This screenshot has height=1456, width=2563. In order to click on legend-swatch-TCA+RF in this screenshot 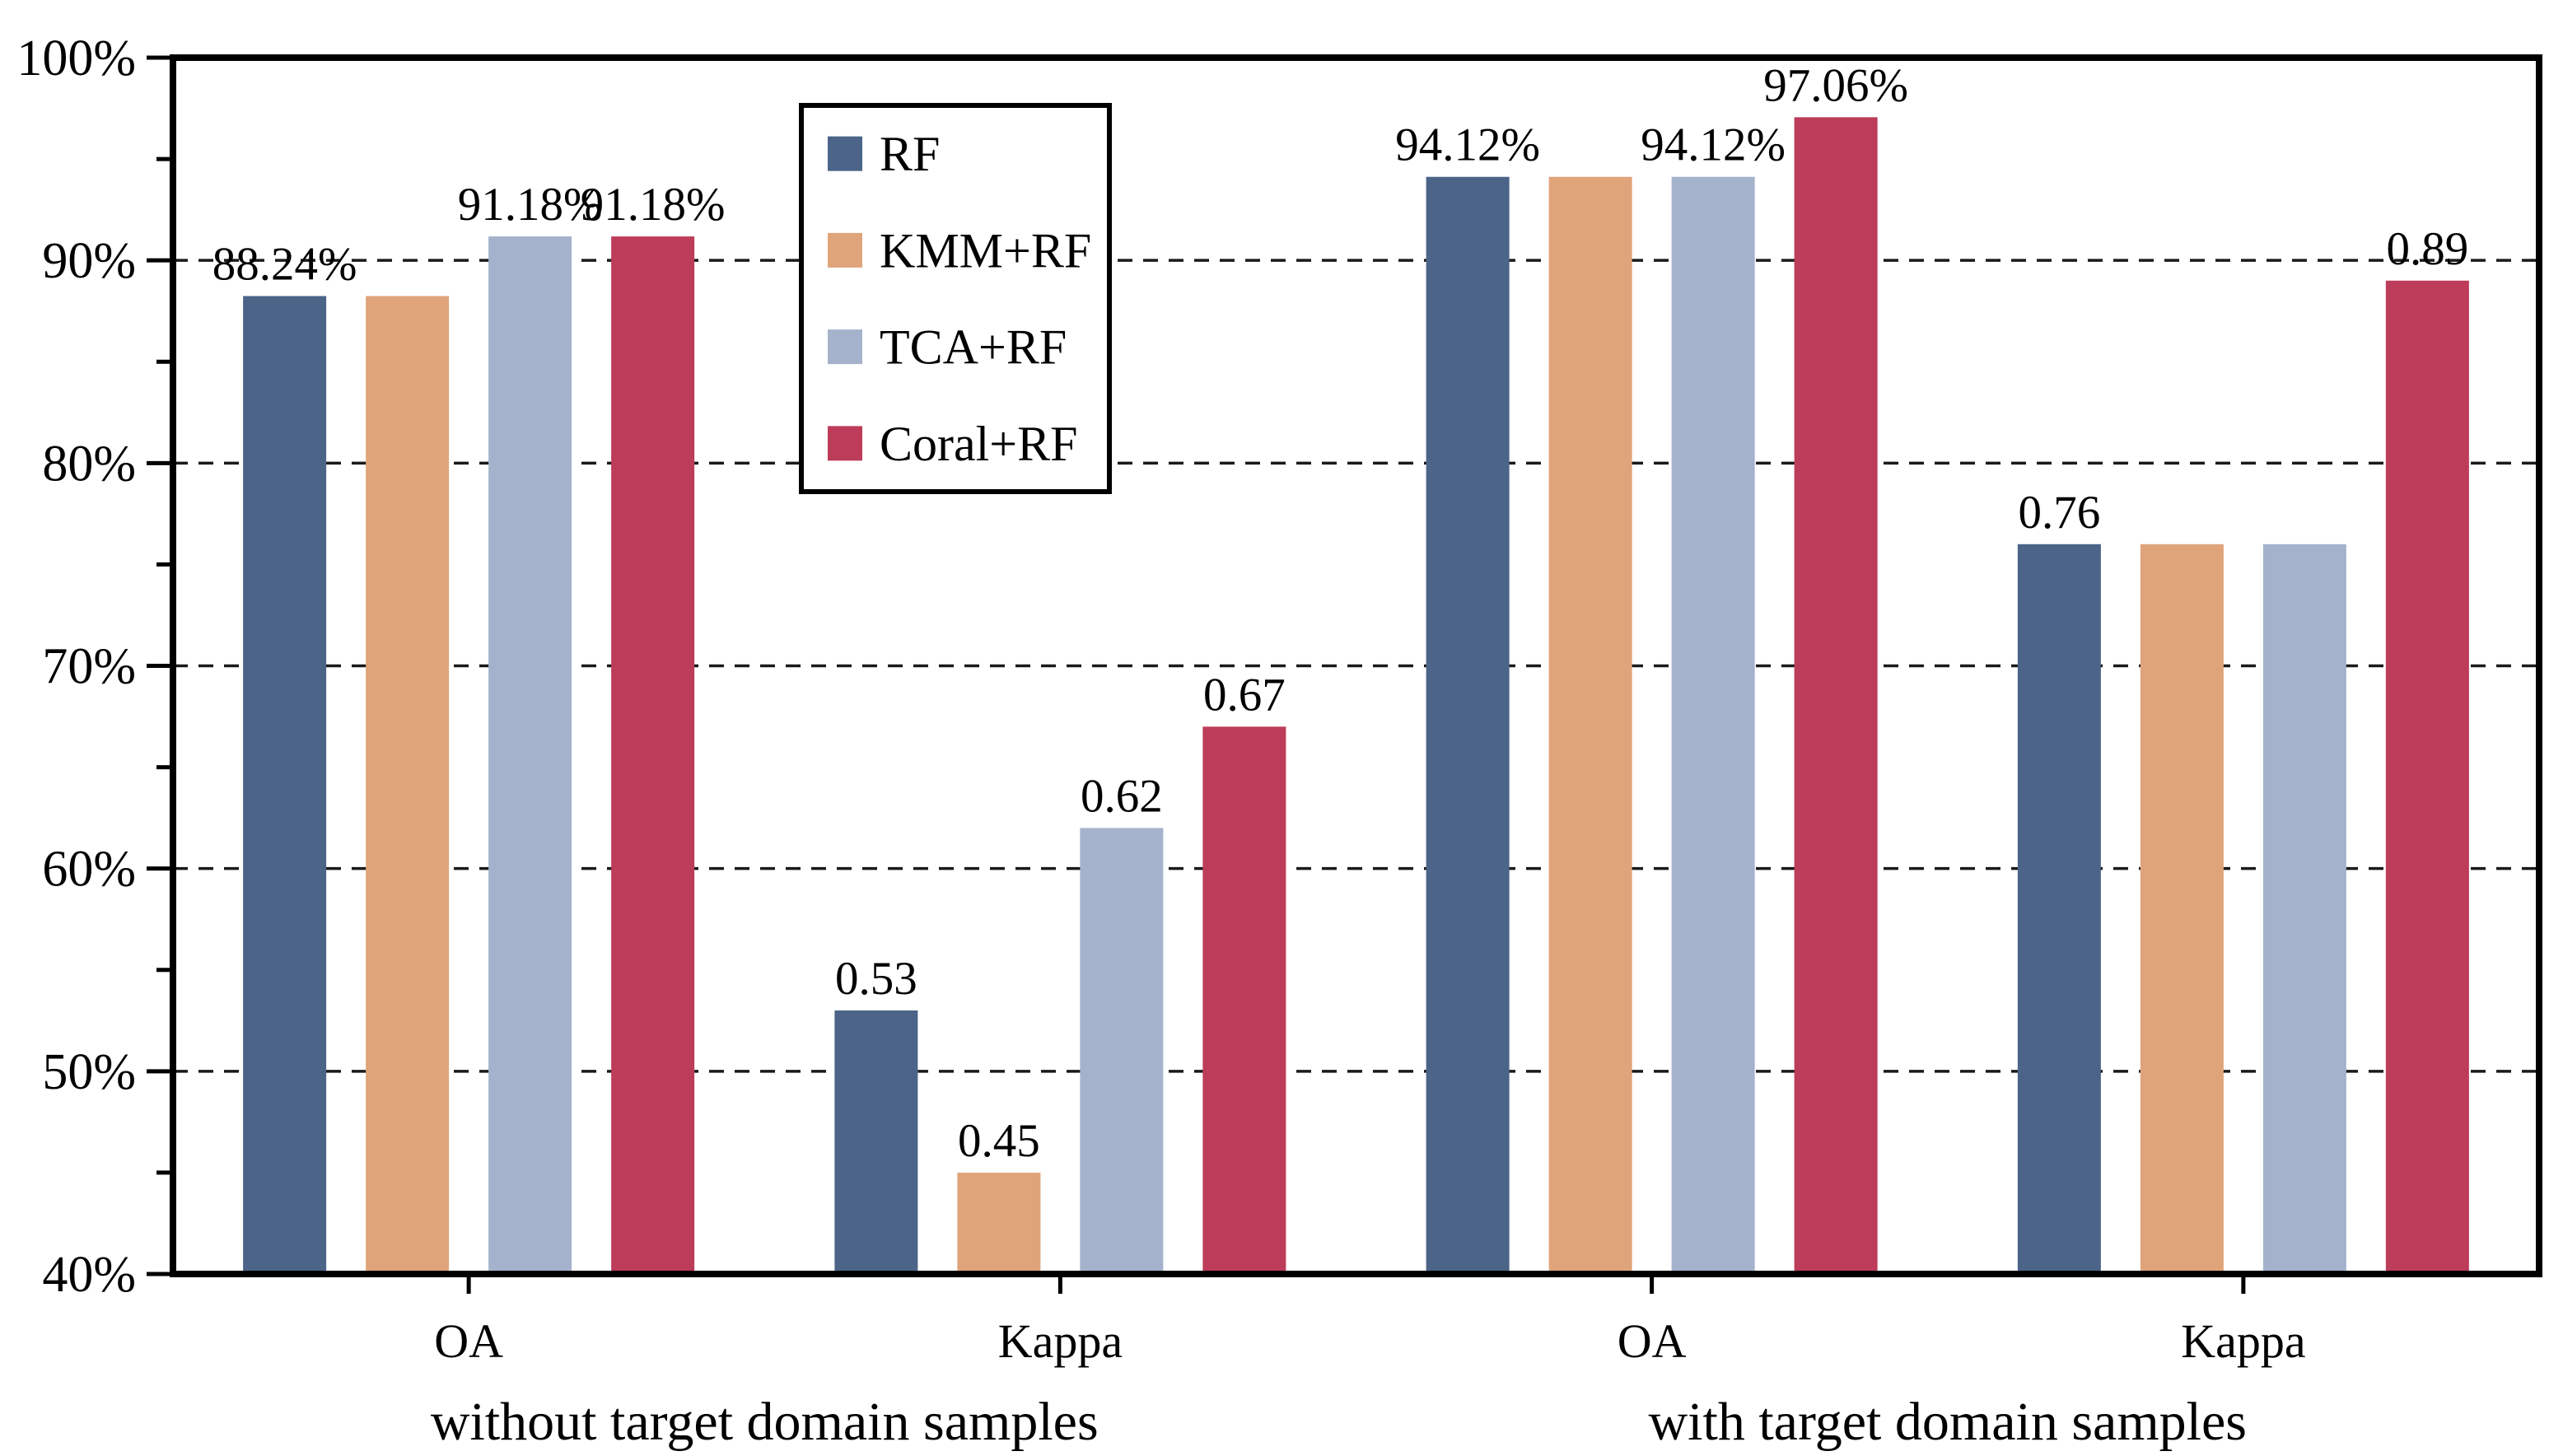, I will do `click(845, 347)`.